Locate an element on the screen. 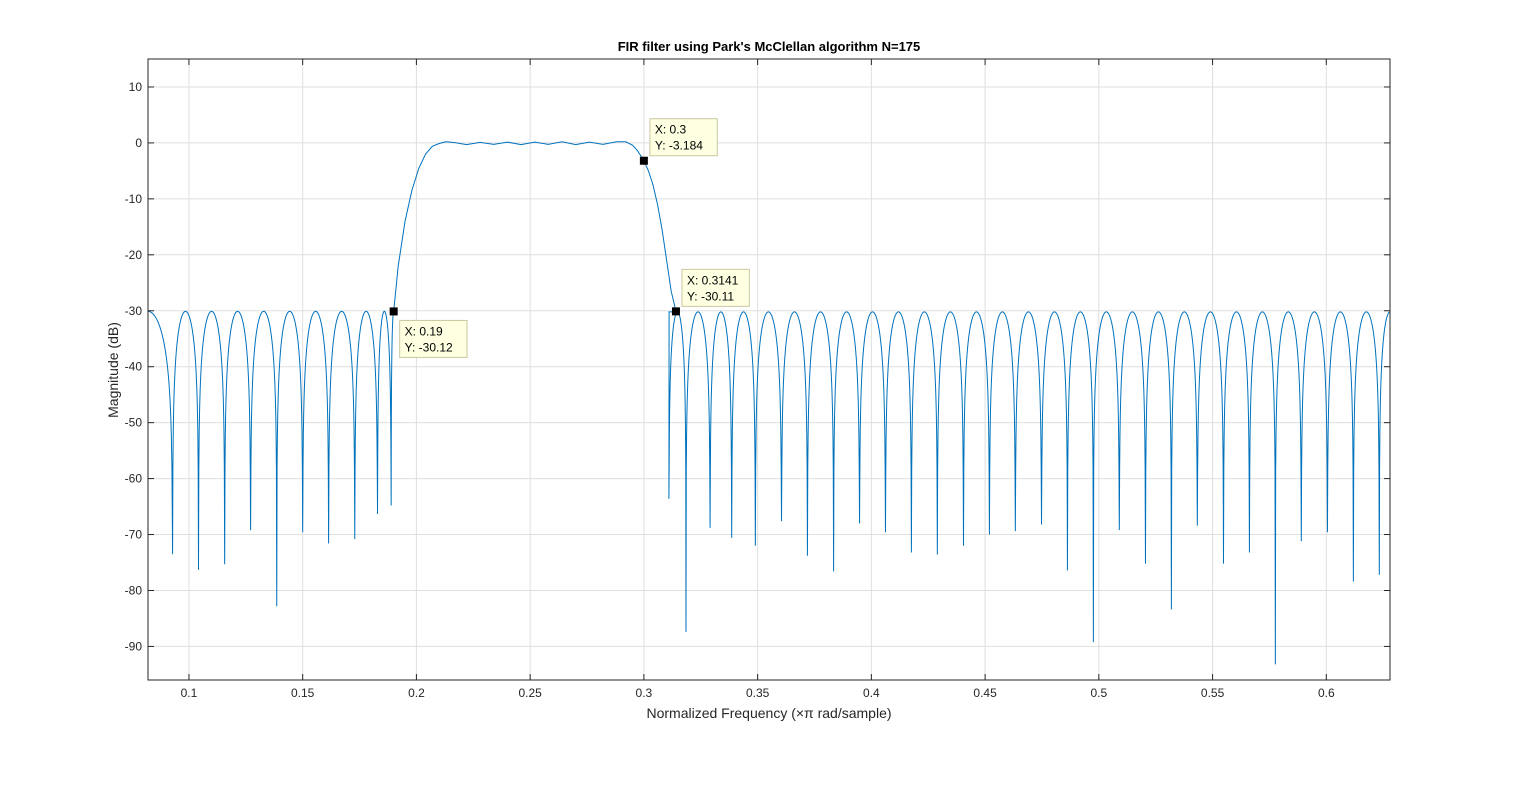 Image resolution: width=1536 pixels, height=787 pixels. x-tick-labels: 0.1 0.15 0.2 0.25 0.3 0.35 0.4 0.45 0.5 0.55 0.6 is located at coordinates (758, 693).